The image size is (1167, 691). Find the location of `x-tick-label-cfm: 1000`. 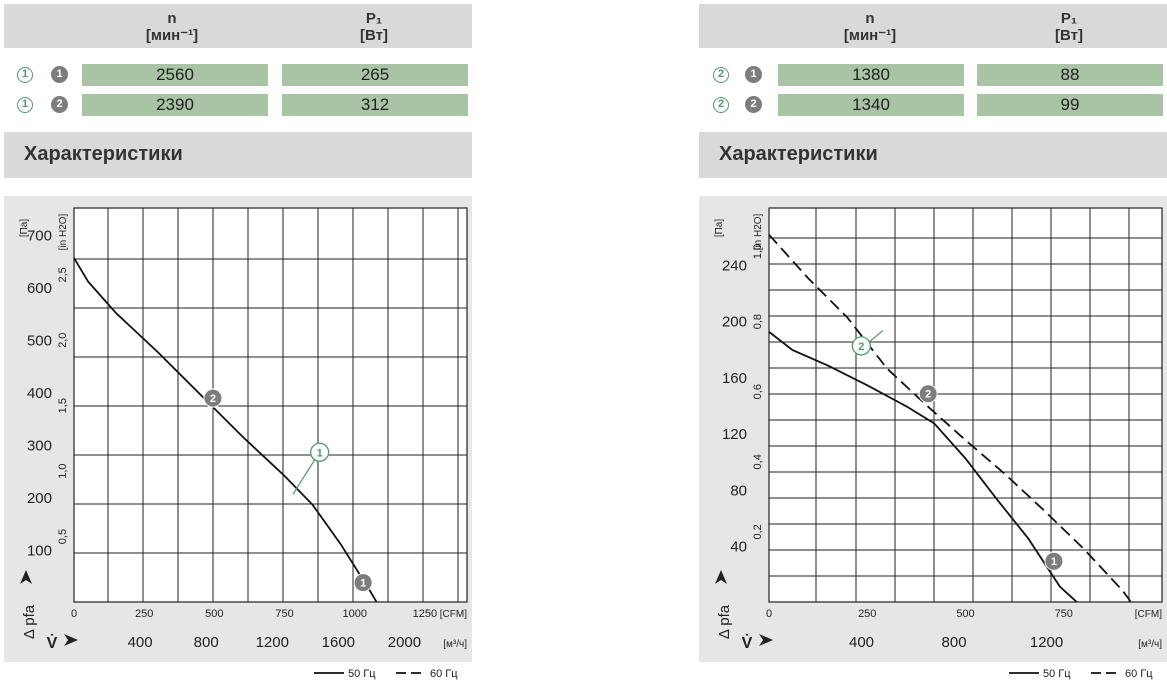

x-tick-label-cfm: 1000 is located at coordinates (354, 614).